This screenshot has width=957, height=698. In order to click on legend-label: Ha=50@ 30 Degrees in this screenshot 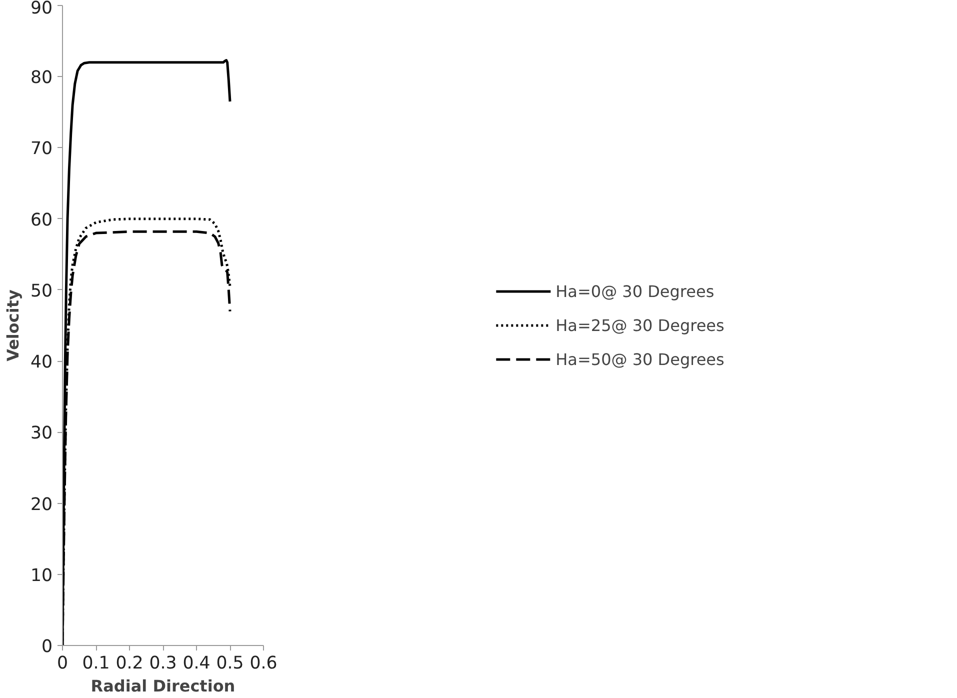, I will do `click(640, 359)`.